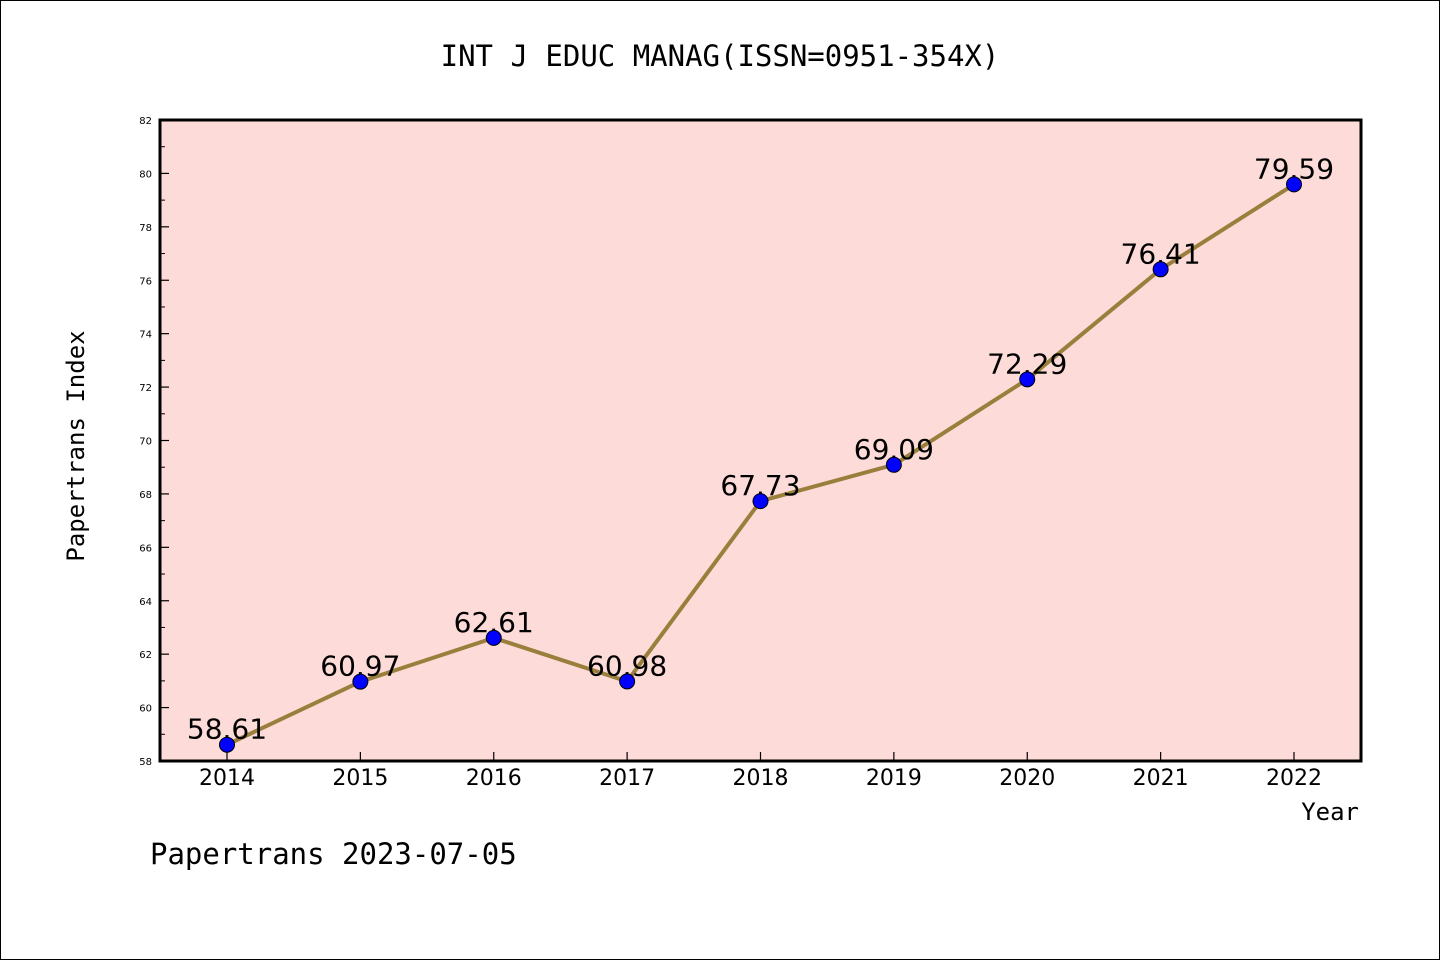  I want to click on y-tick-label: 74, so click(145, 335).